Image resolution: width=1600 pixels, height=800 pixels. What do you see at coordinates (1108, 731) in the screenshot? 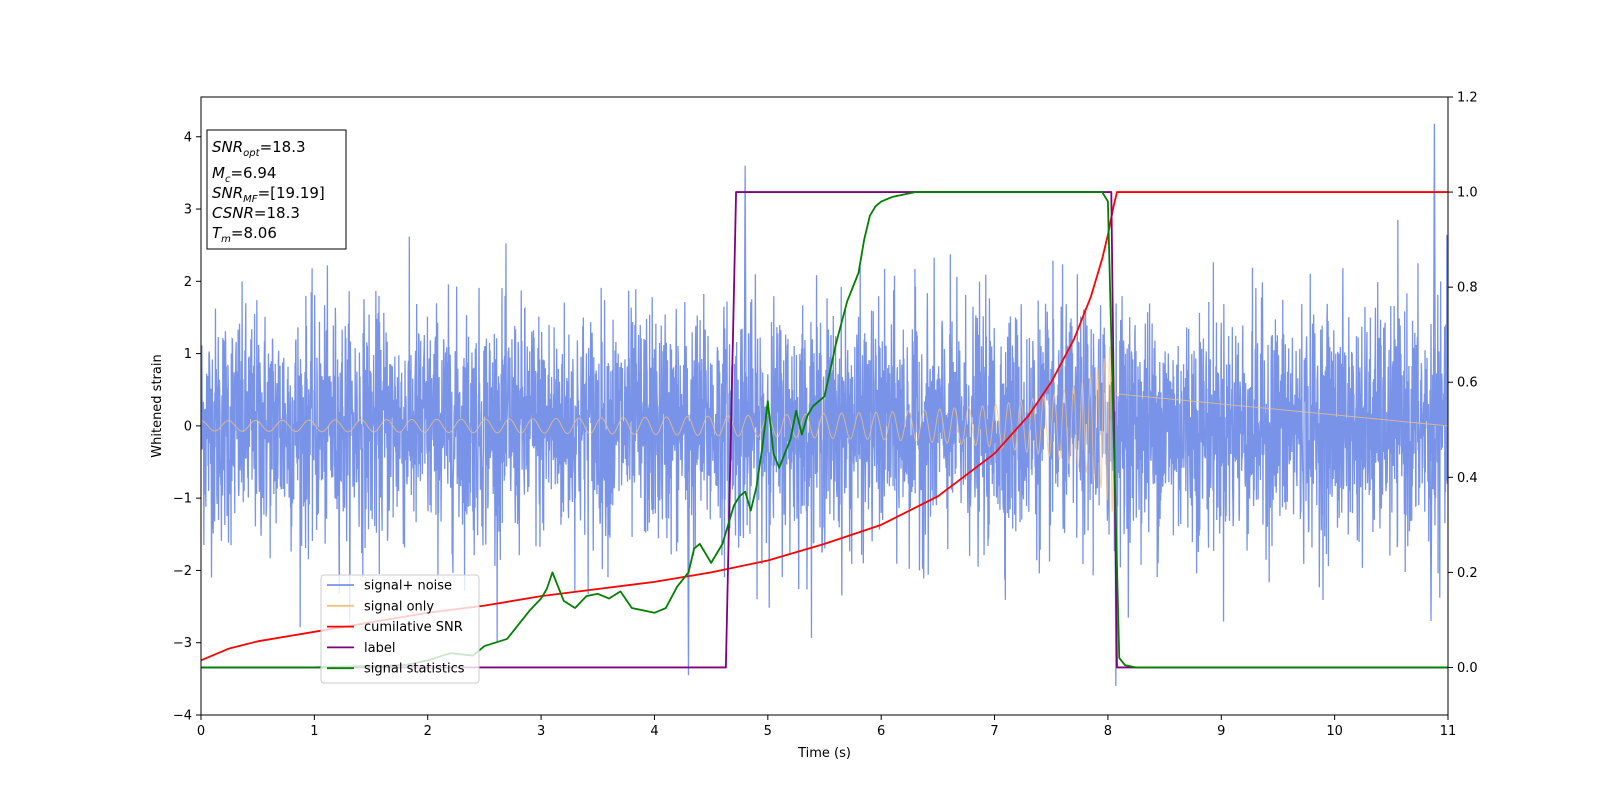
I see `x-tick-label: 8` at bounding box center [1108, 731].